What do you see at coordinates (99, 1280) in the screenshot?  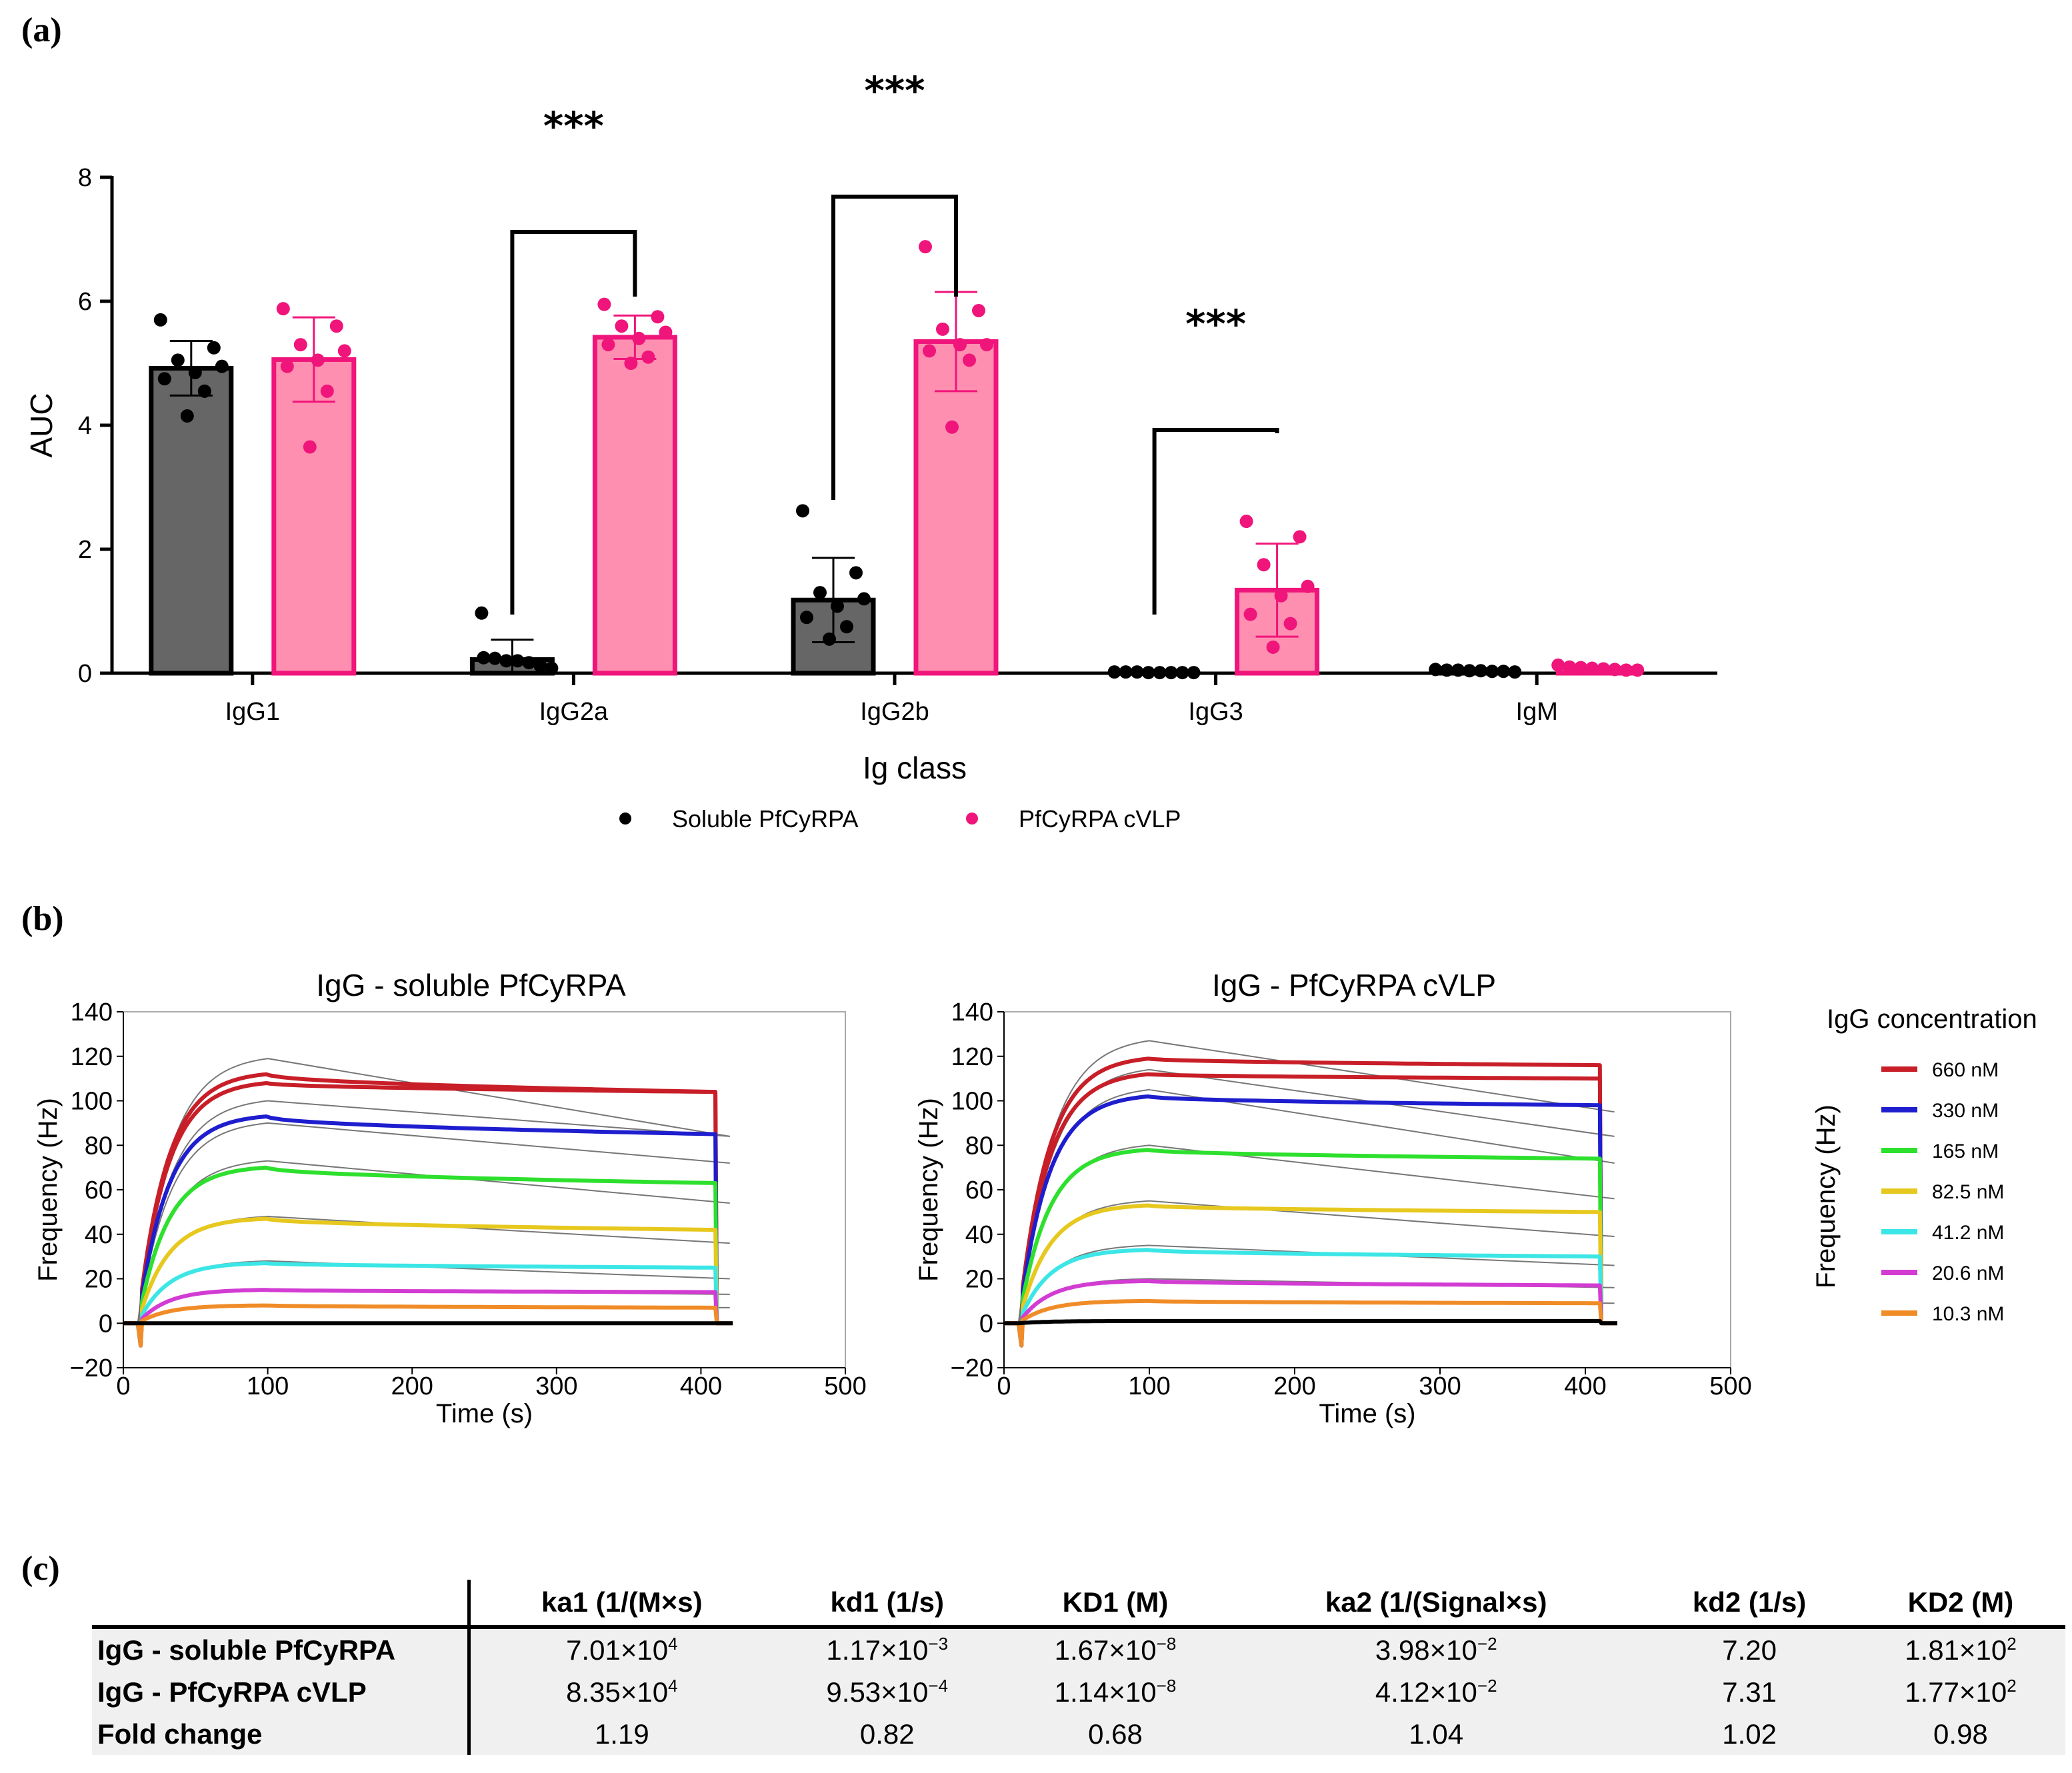 I see `y-tick-label: 20` at bounding box center [99, 1280].